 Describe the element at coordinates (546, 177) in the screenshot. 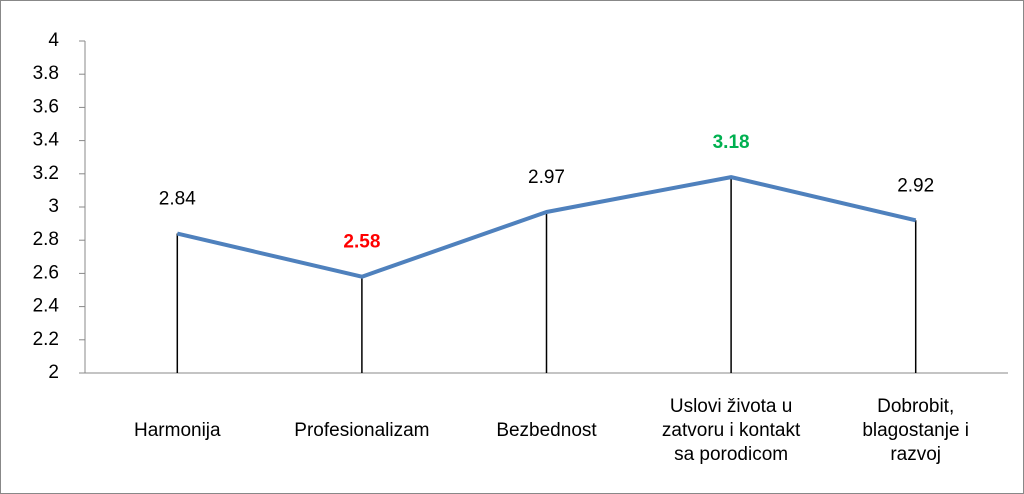

I see `data-label: 2.97` at that location.